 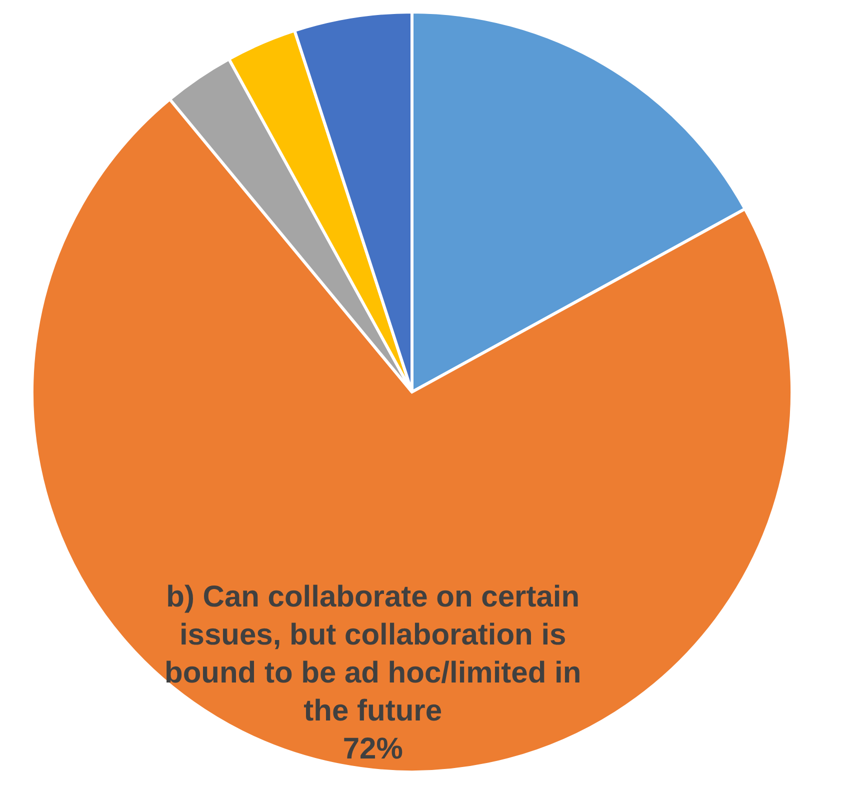 I want to click on slice-label: b) Can collaborate on certain issues, but collaboration is bound to be ad hoc/limited in the future, so click(x=373, y=654).